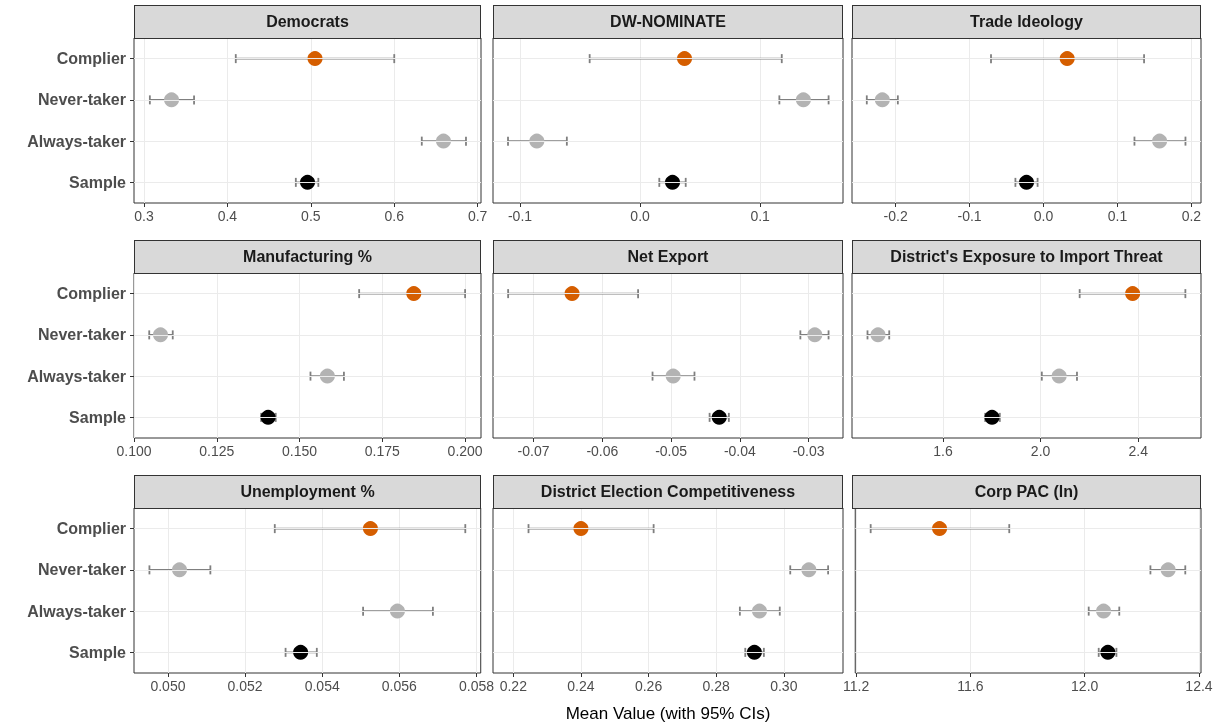 The image size is (1217, 725). What do you see at coordinates (311, 216) in the screenshot?
I see `x-tick-label: 0.5` at bounding box center [311, 216].